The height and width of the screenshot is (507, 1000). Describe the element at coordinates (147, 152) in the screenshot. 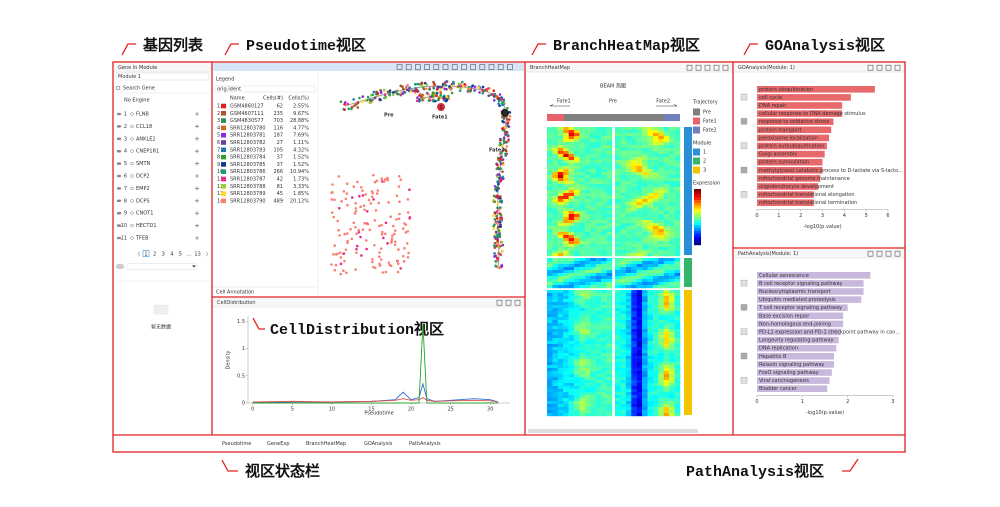

I see `gene-name: CNEP1R1` at that location.